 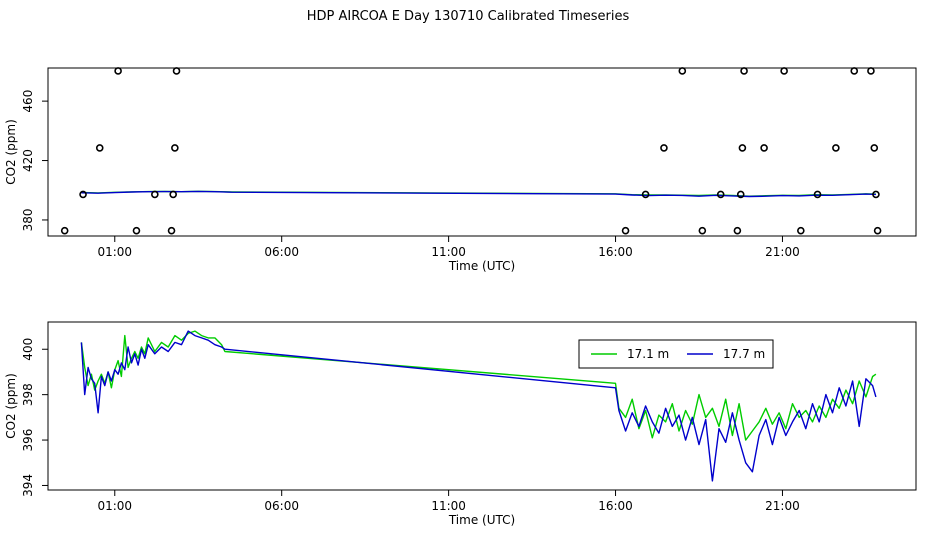 What do you see at coordinates (744, 354) in the screenshot?
I see `legend-label-2: 17.7 m` at bounding box center [744, 354].